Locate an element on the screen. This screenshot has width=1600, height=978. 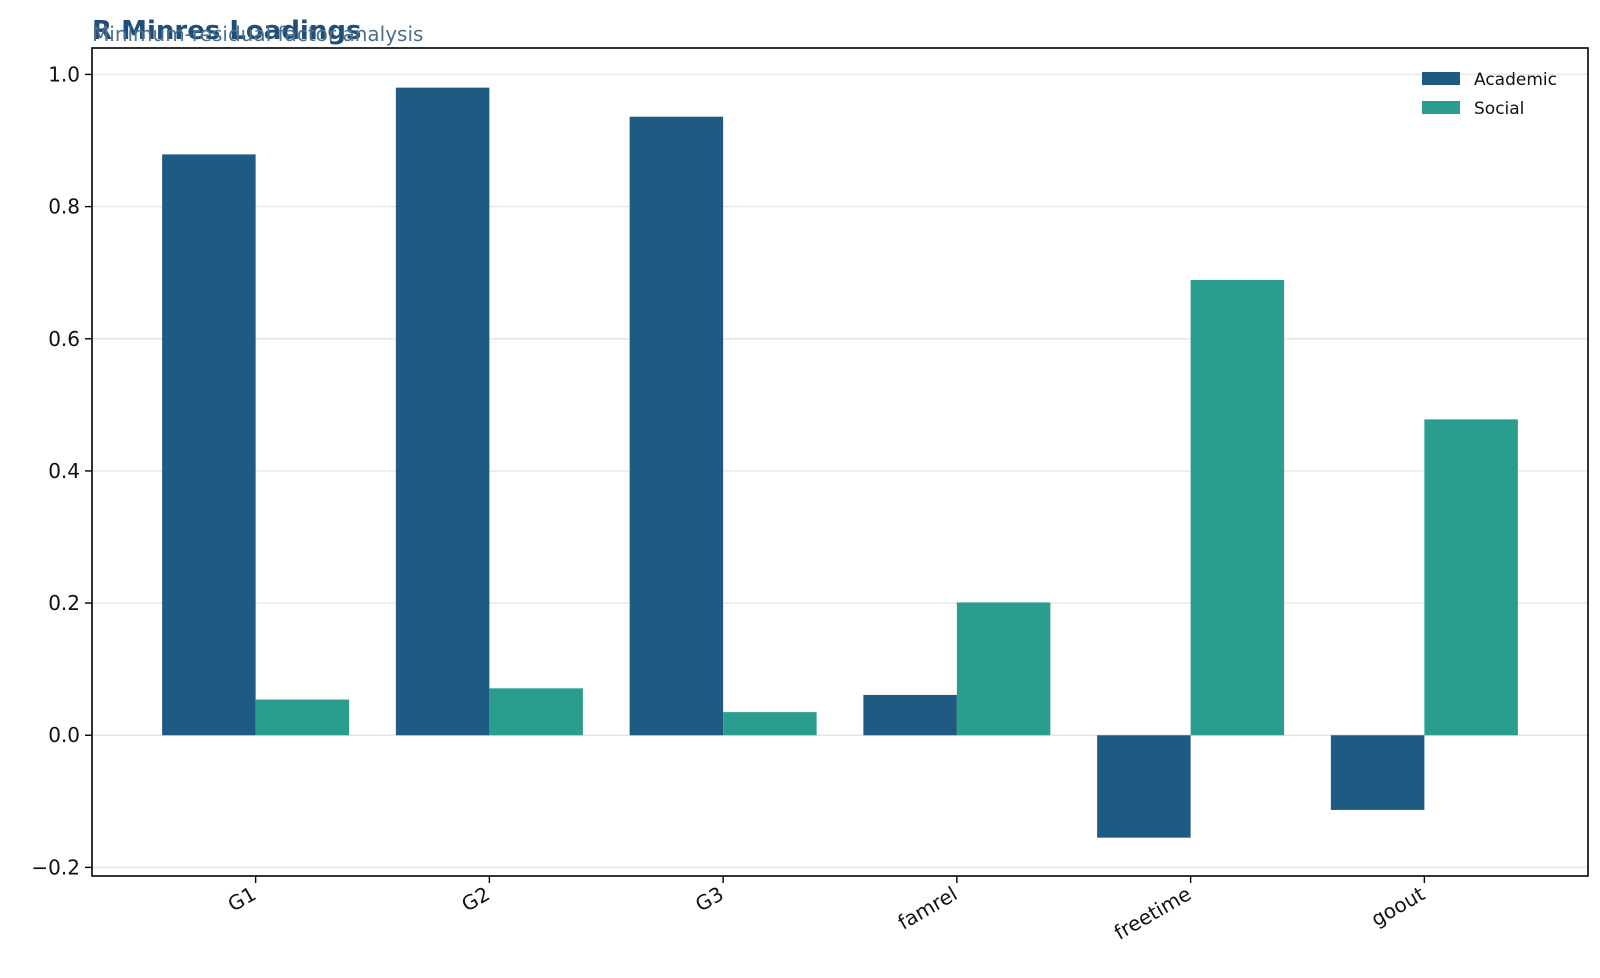
bar-social-G3 is located at coordinates (770, 724).